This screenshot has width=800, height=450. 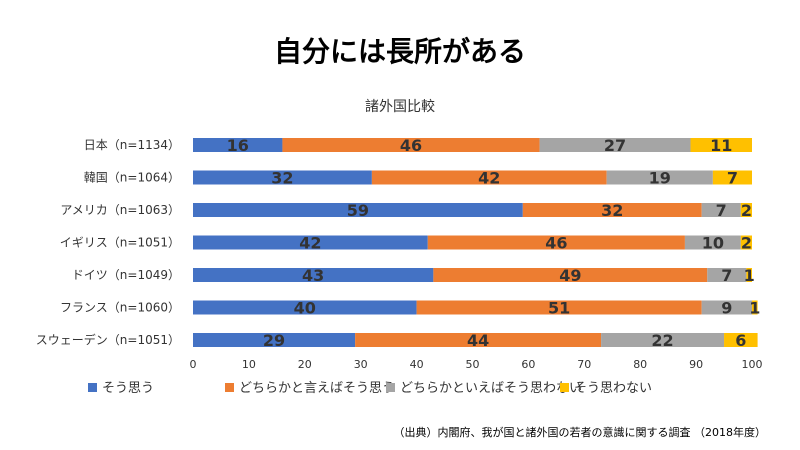 I want to click on data-label: 59, so click(x=358, y=210).